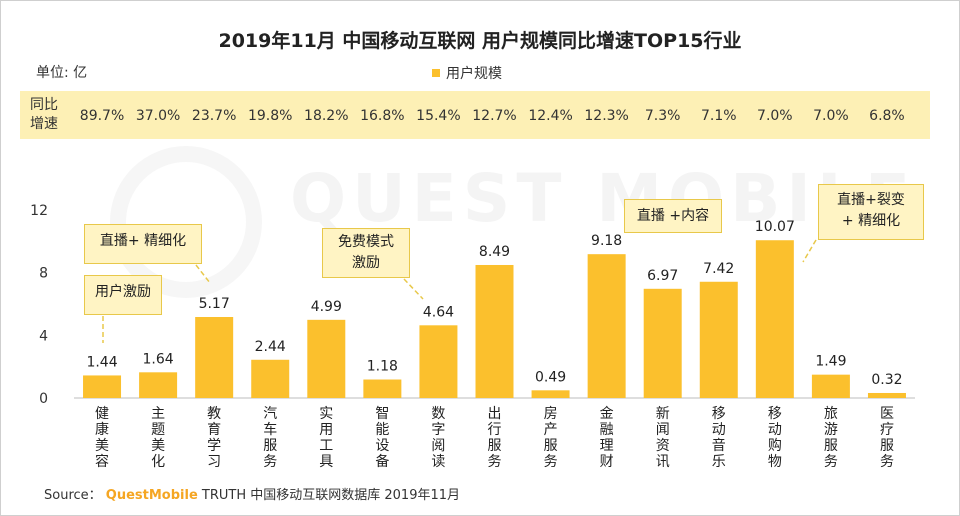  I want to click on y-tick-label: 0, so click(43, 399).